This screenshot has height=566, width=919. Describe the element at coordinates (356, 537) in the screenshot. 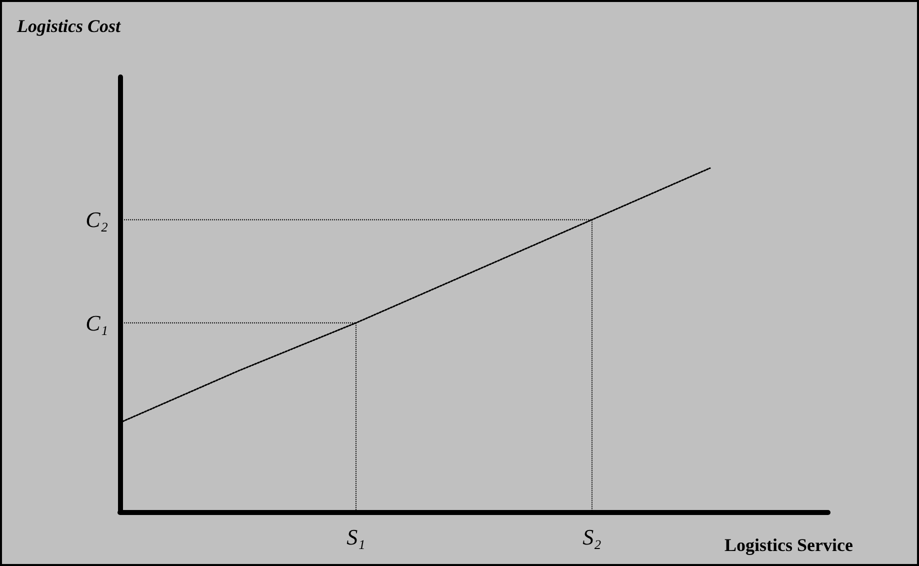

I see `x-tick-label: S₁` at that location.